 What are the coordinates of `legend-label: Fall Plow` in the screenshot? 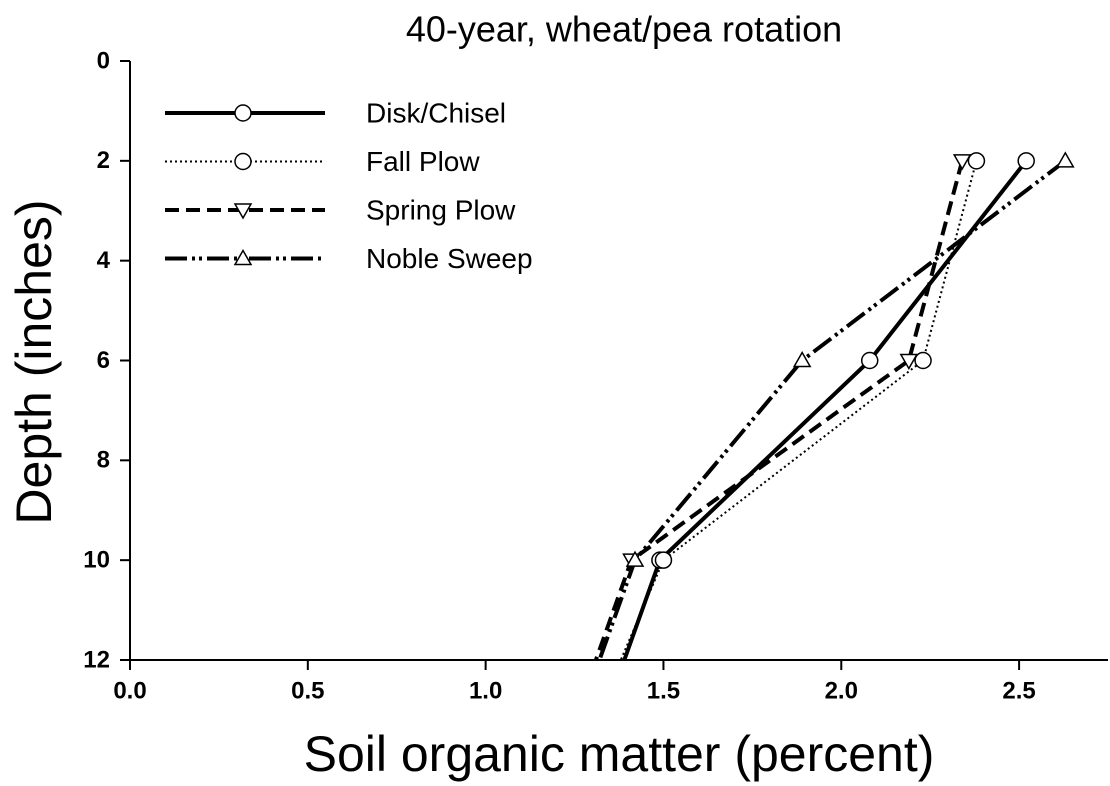 It's located at (423, 161).